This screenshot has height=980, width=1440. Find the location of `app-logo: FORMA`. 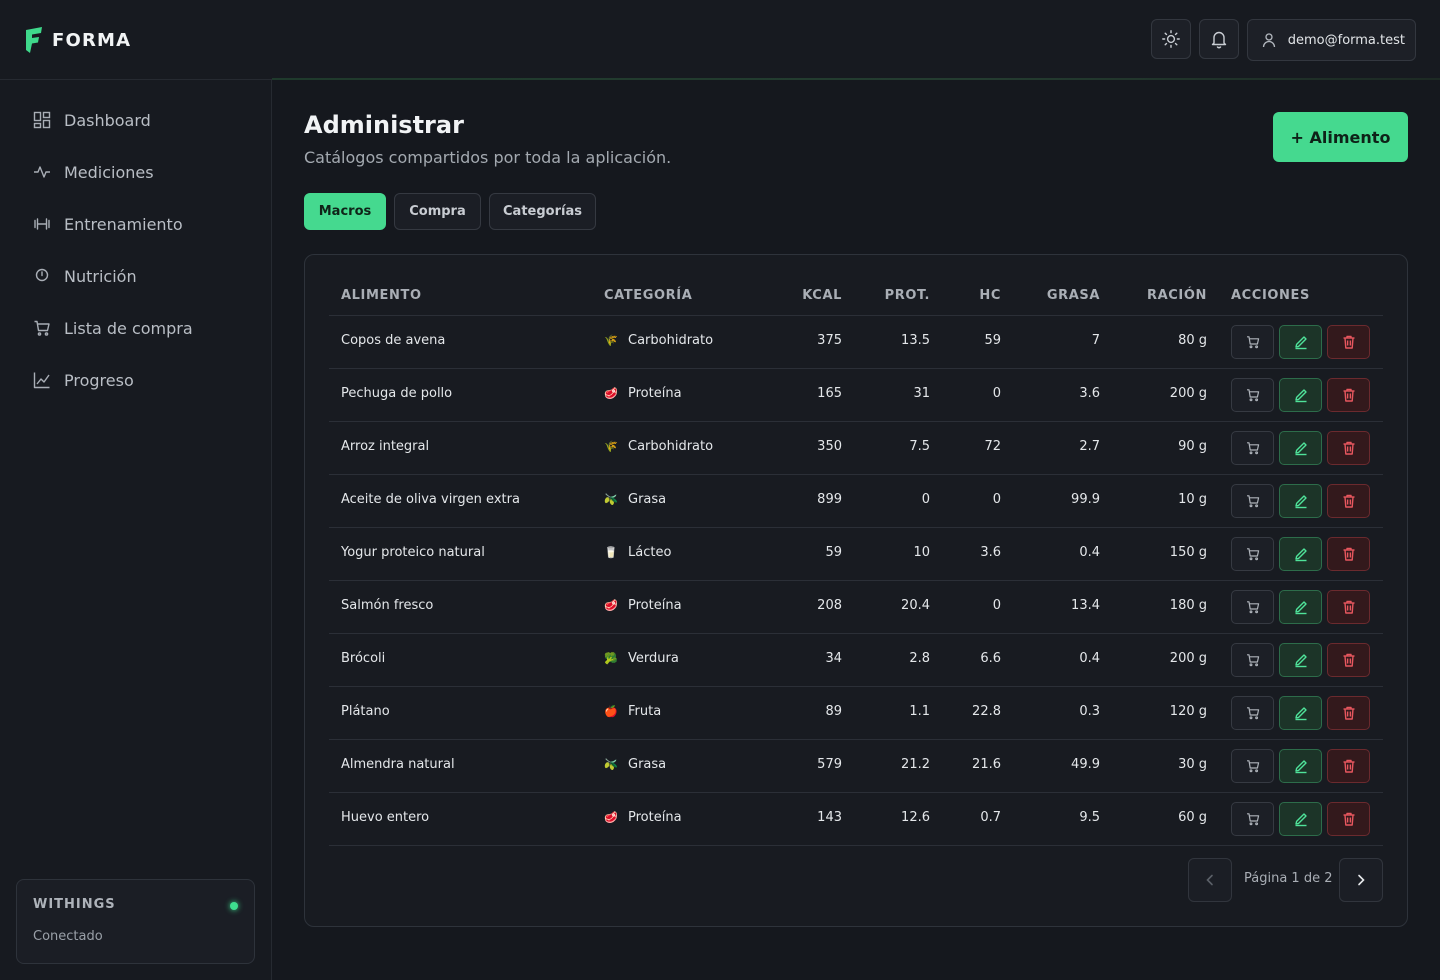

app-logo: FORMA is located at coordinates (77, 40).